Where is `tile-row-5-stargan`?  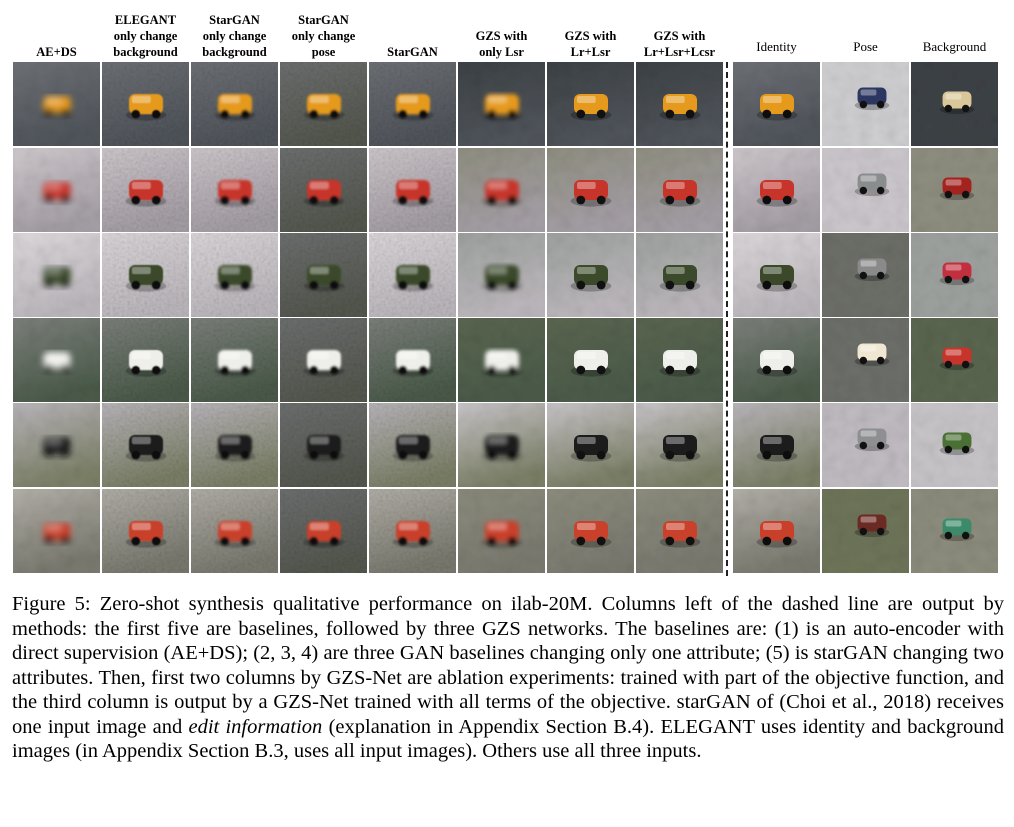 tile-row-5-stargan is located at coordinates (412, 445).